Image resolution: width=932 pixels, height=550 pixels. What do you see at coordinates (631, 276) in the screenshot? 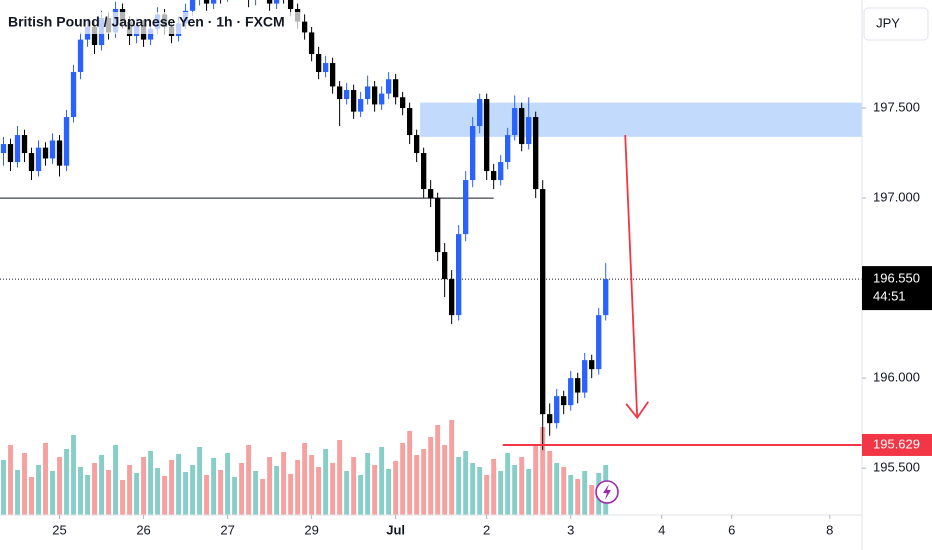
I see `arrow-shaft` at bounding box center [631, 276].